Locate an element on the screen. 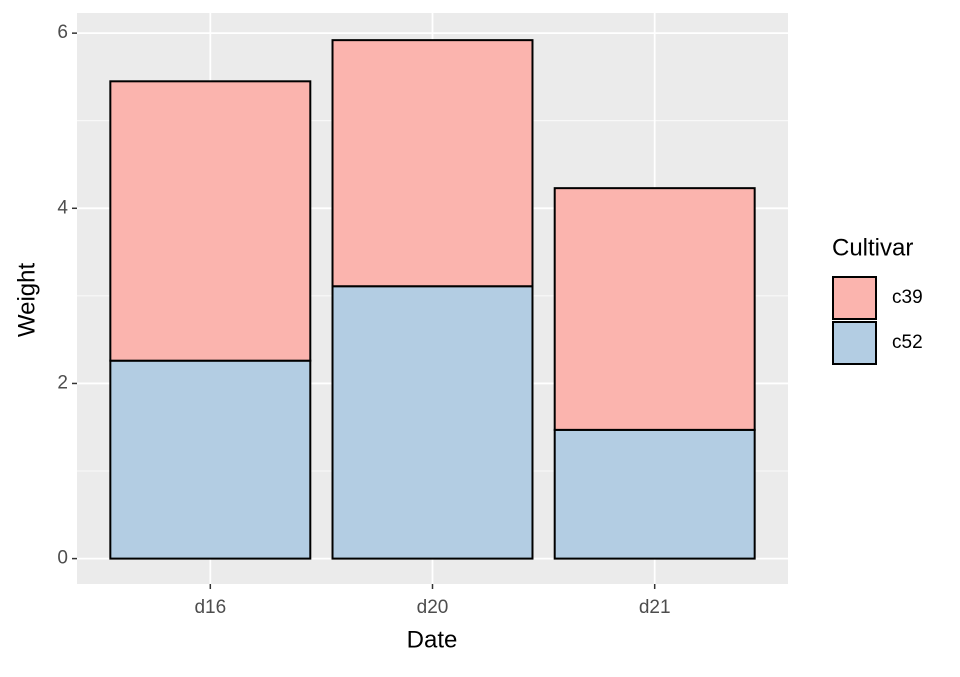  legend-label: c52 is located at coordinates (907, 342).